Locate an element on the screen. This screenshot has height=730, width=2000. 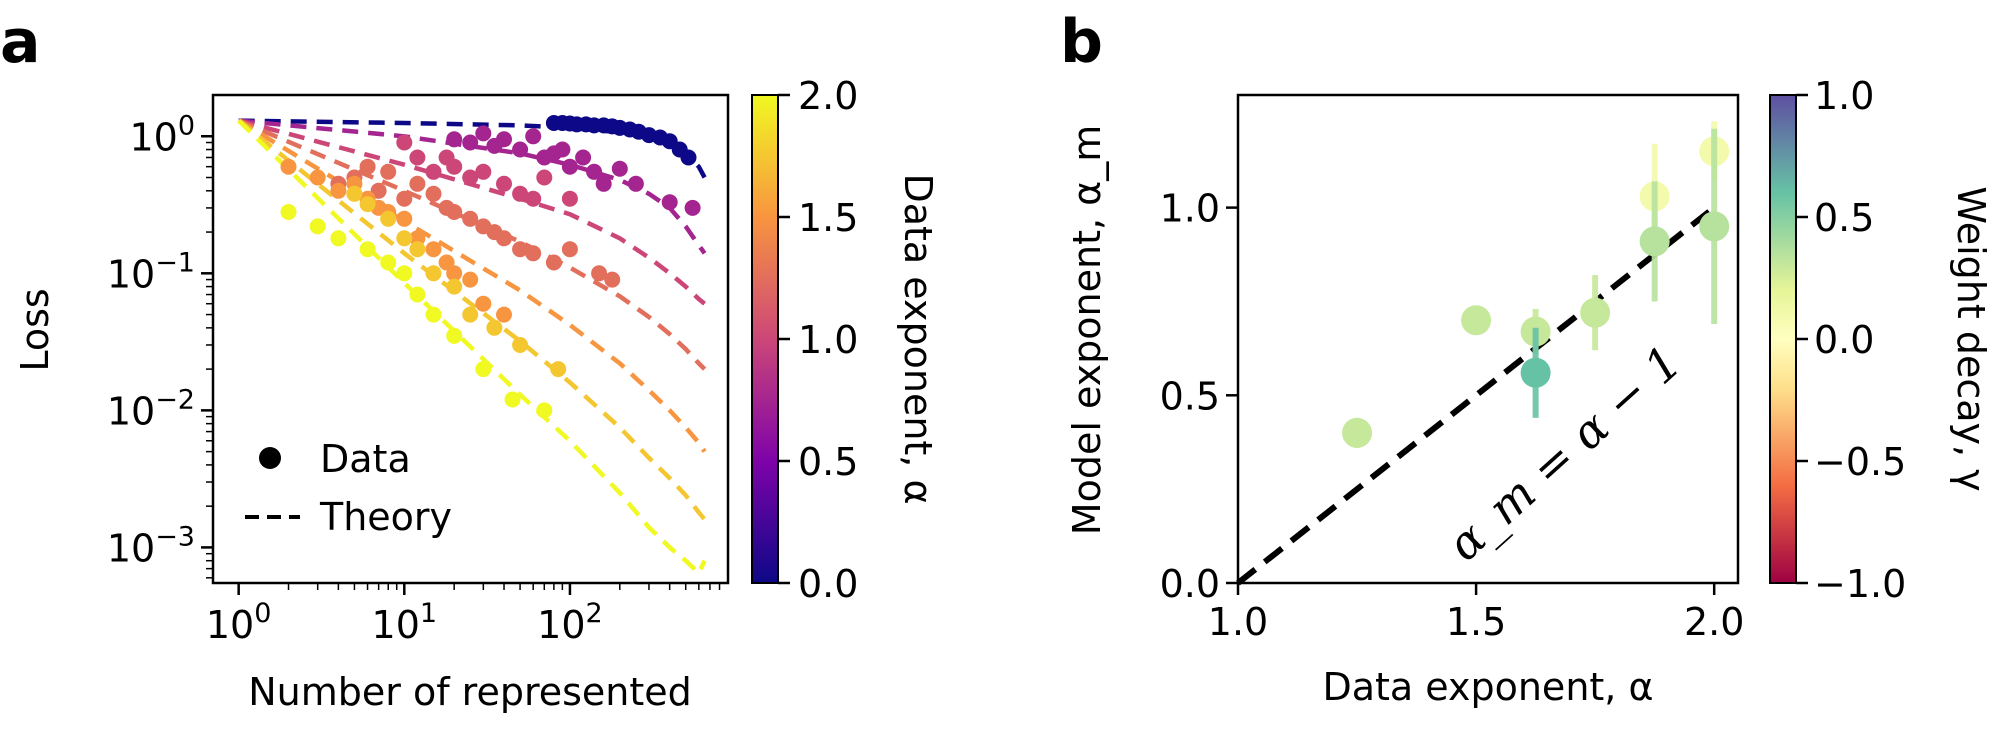
colorbar-tick-label: 0.0 is located at coordinates (828, 584).